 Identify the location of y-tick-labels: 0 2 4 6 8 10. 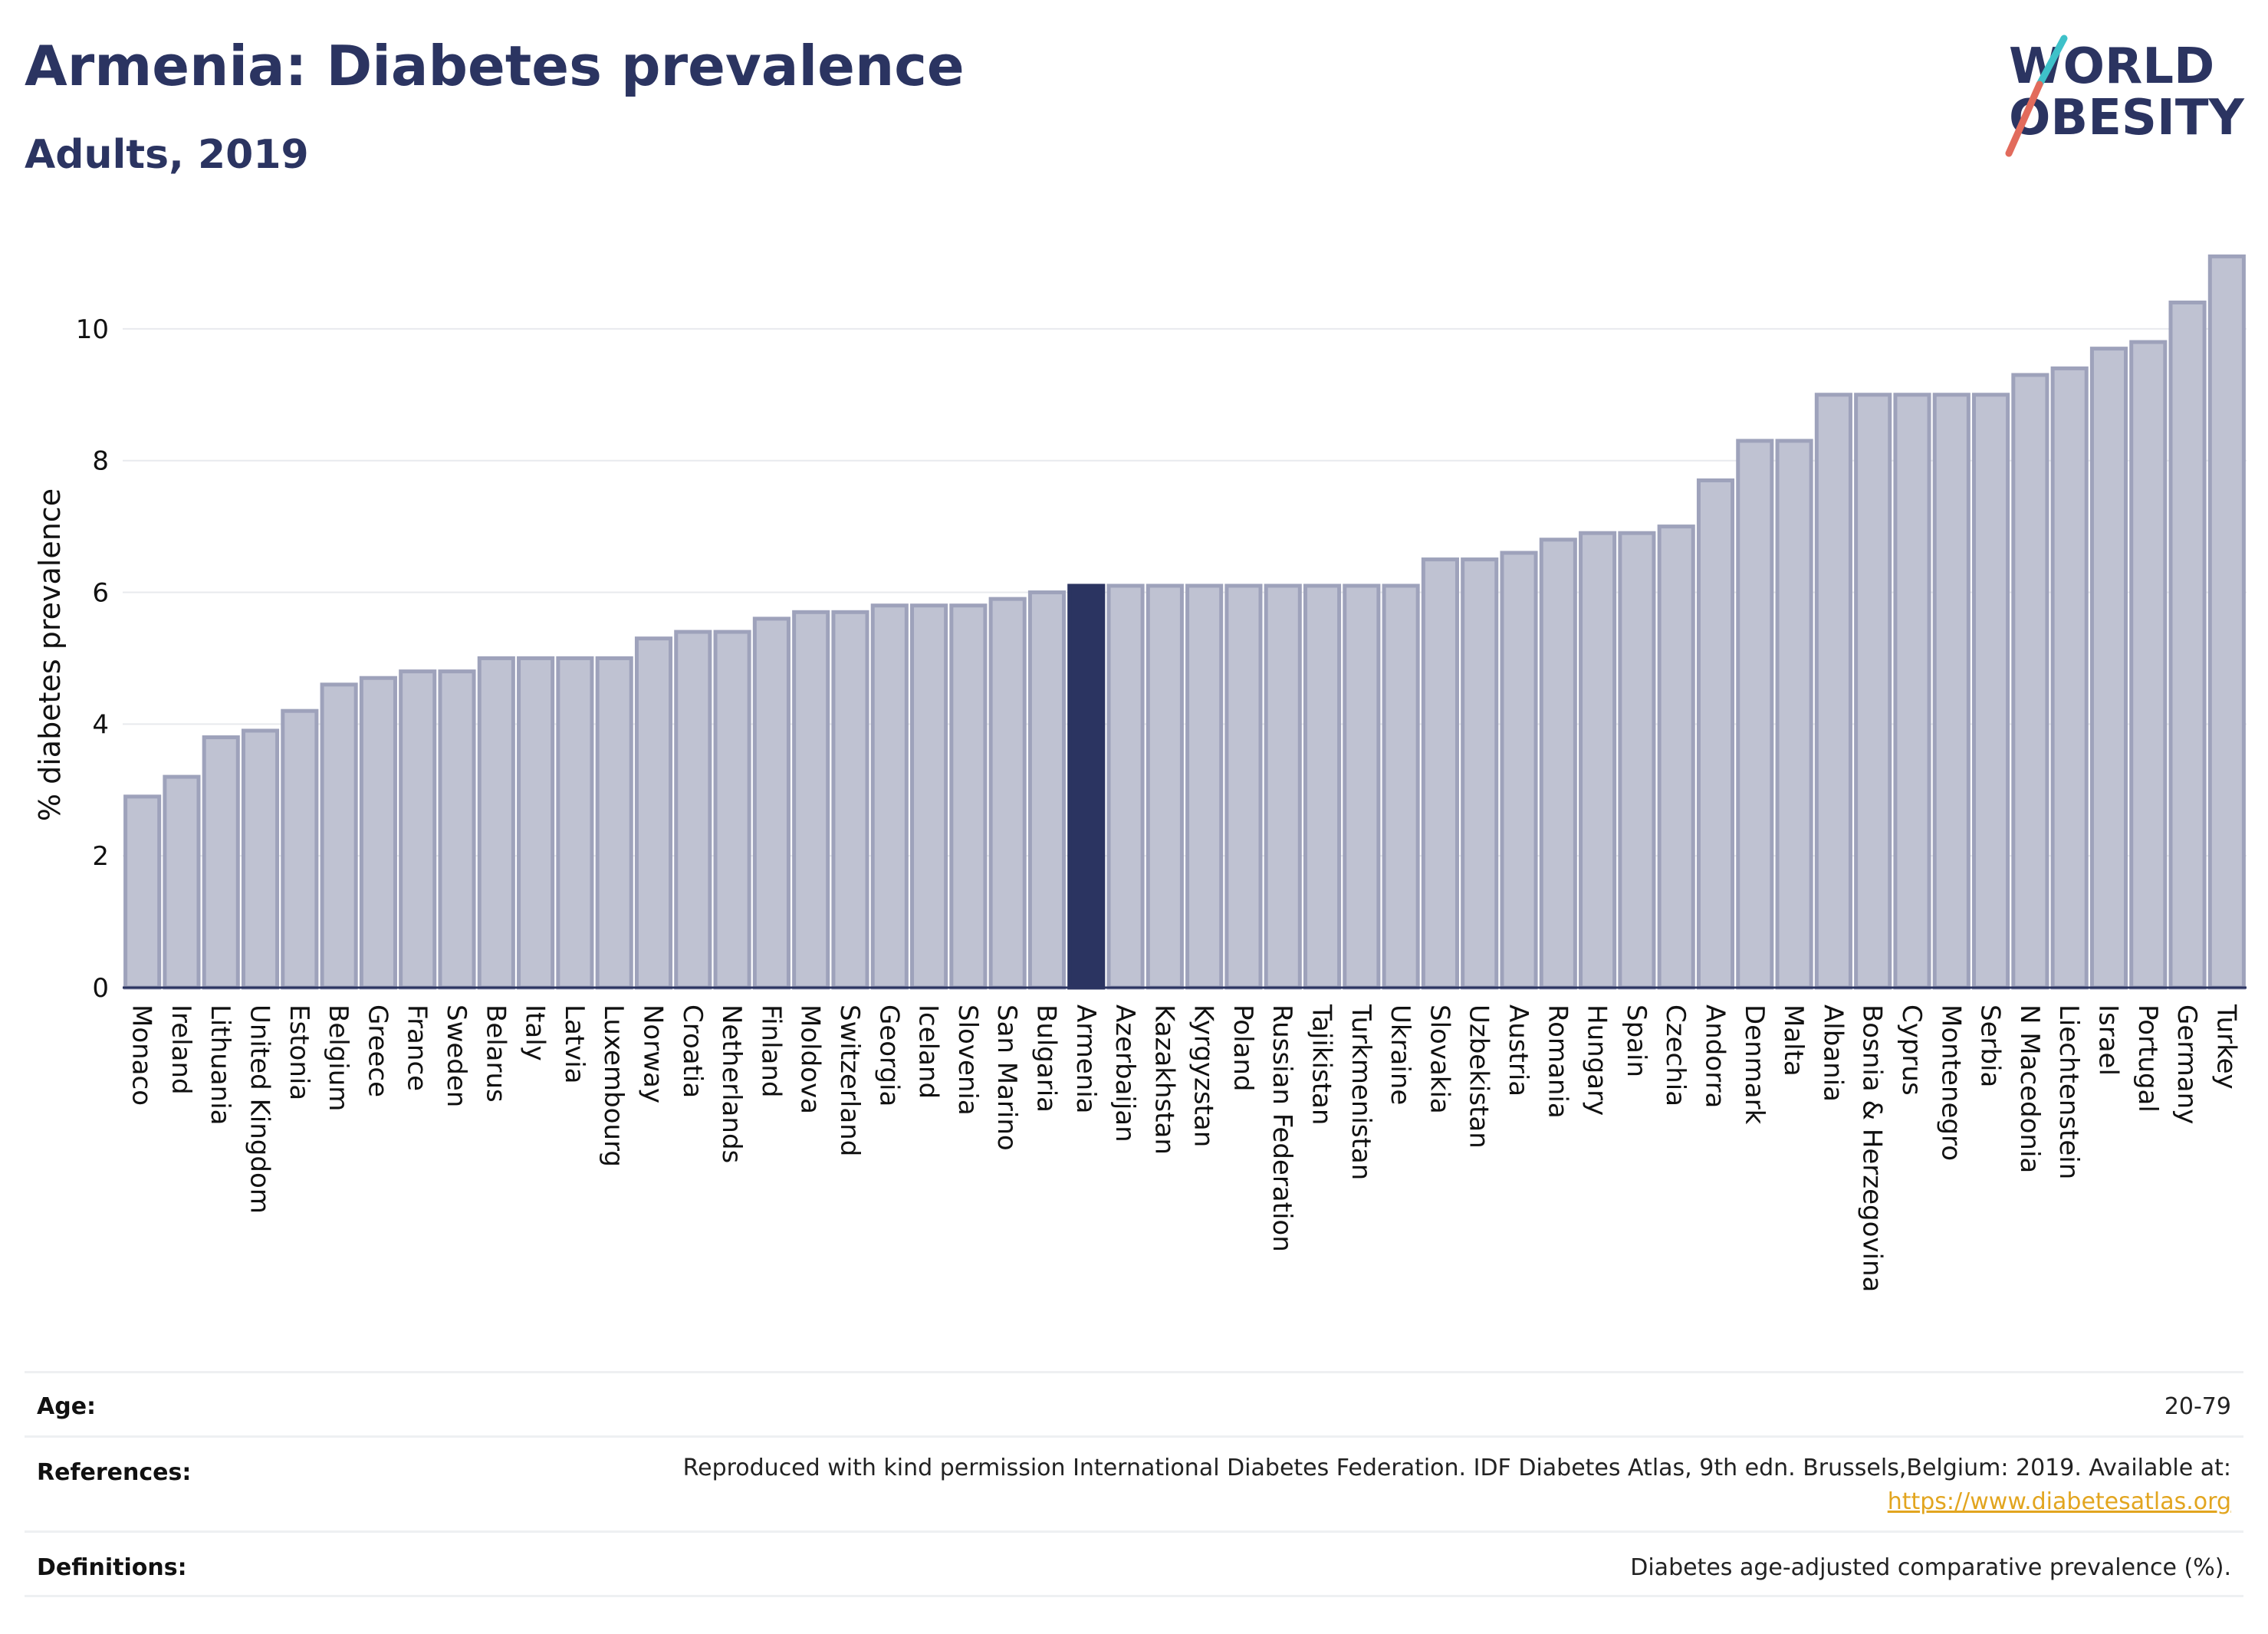
(92, 659).